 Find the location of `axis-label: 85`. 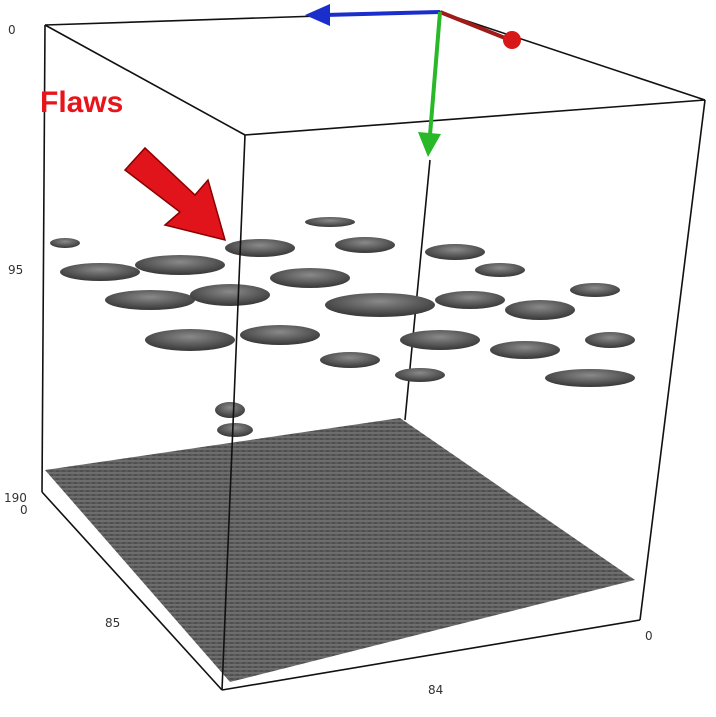

axis-label: 85 is located at coordinates (112, 623).